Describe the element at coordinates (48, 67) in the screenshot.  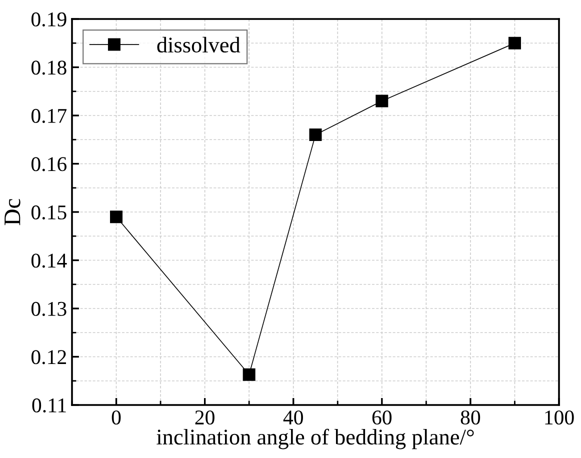
I see `y-tick-label: 0.18` at that location.